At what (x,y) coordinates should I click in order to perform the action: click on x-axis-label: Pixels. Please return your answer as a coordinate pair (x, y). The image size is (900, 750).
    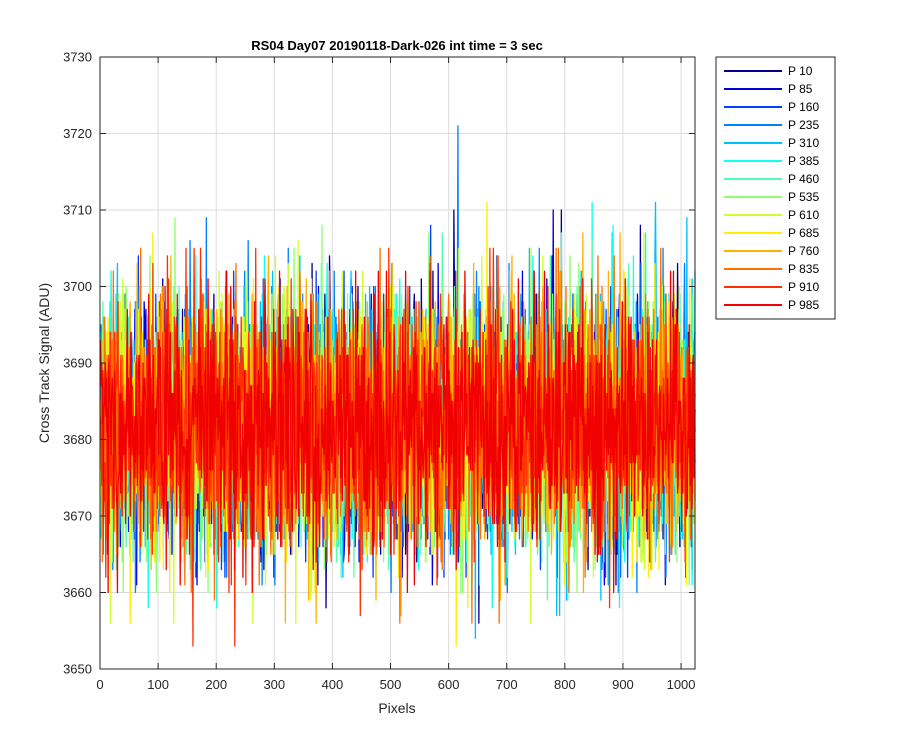
    Looking at the image, I should click on (396, 708).